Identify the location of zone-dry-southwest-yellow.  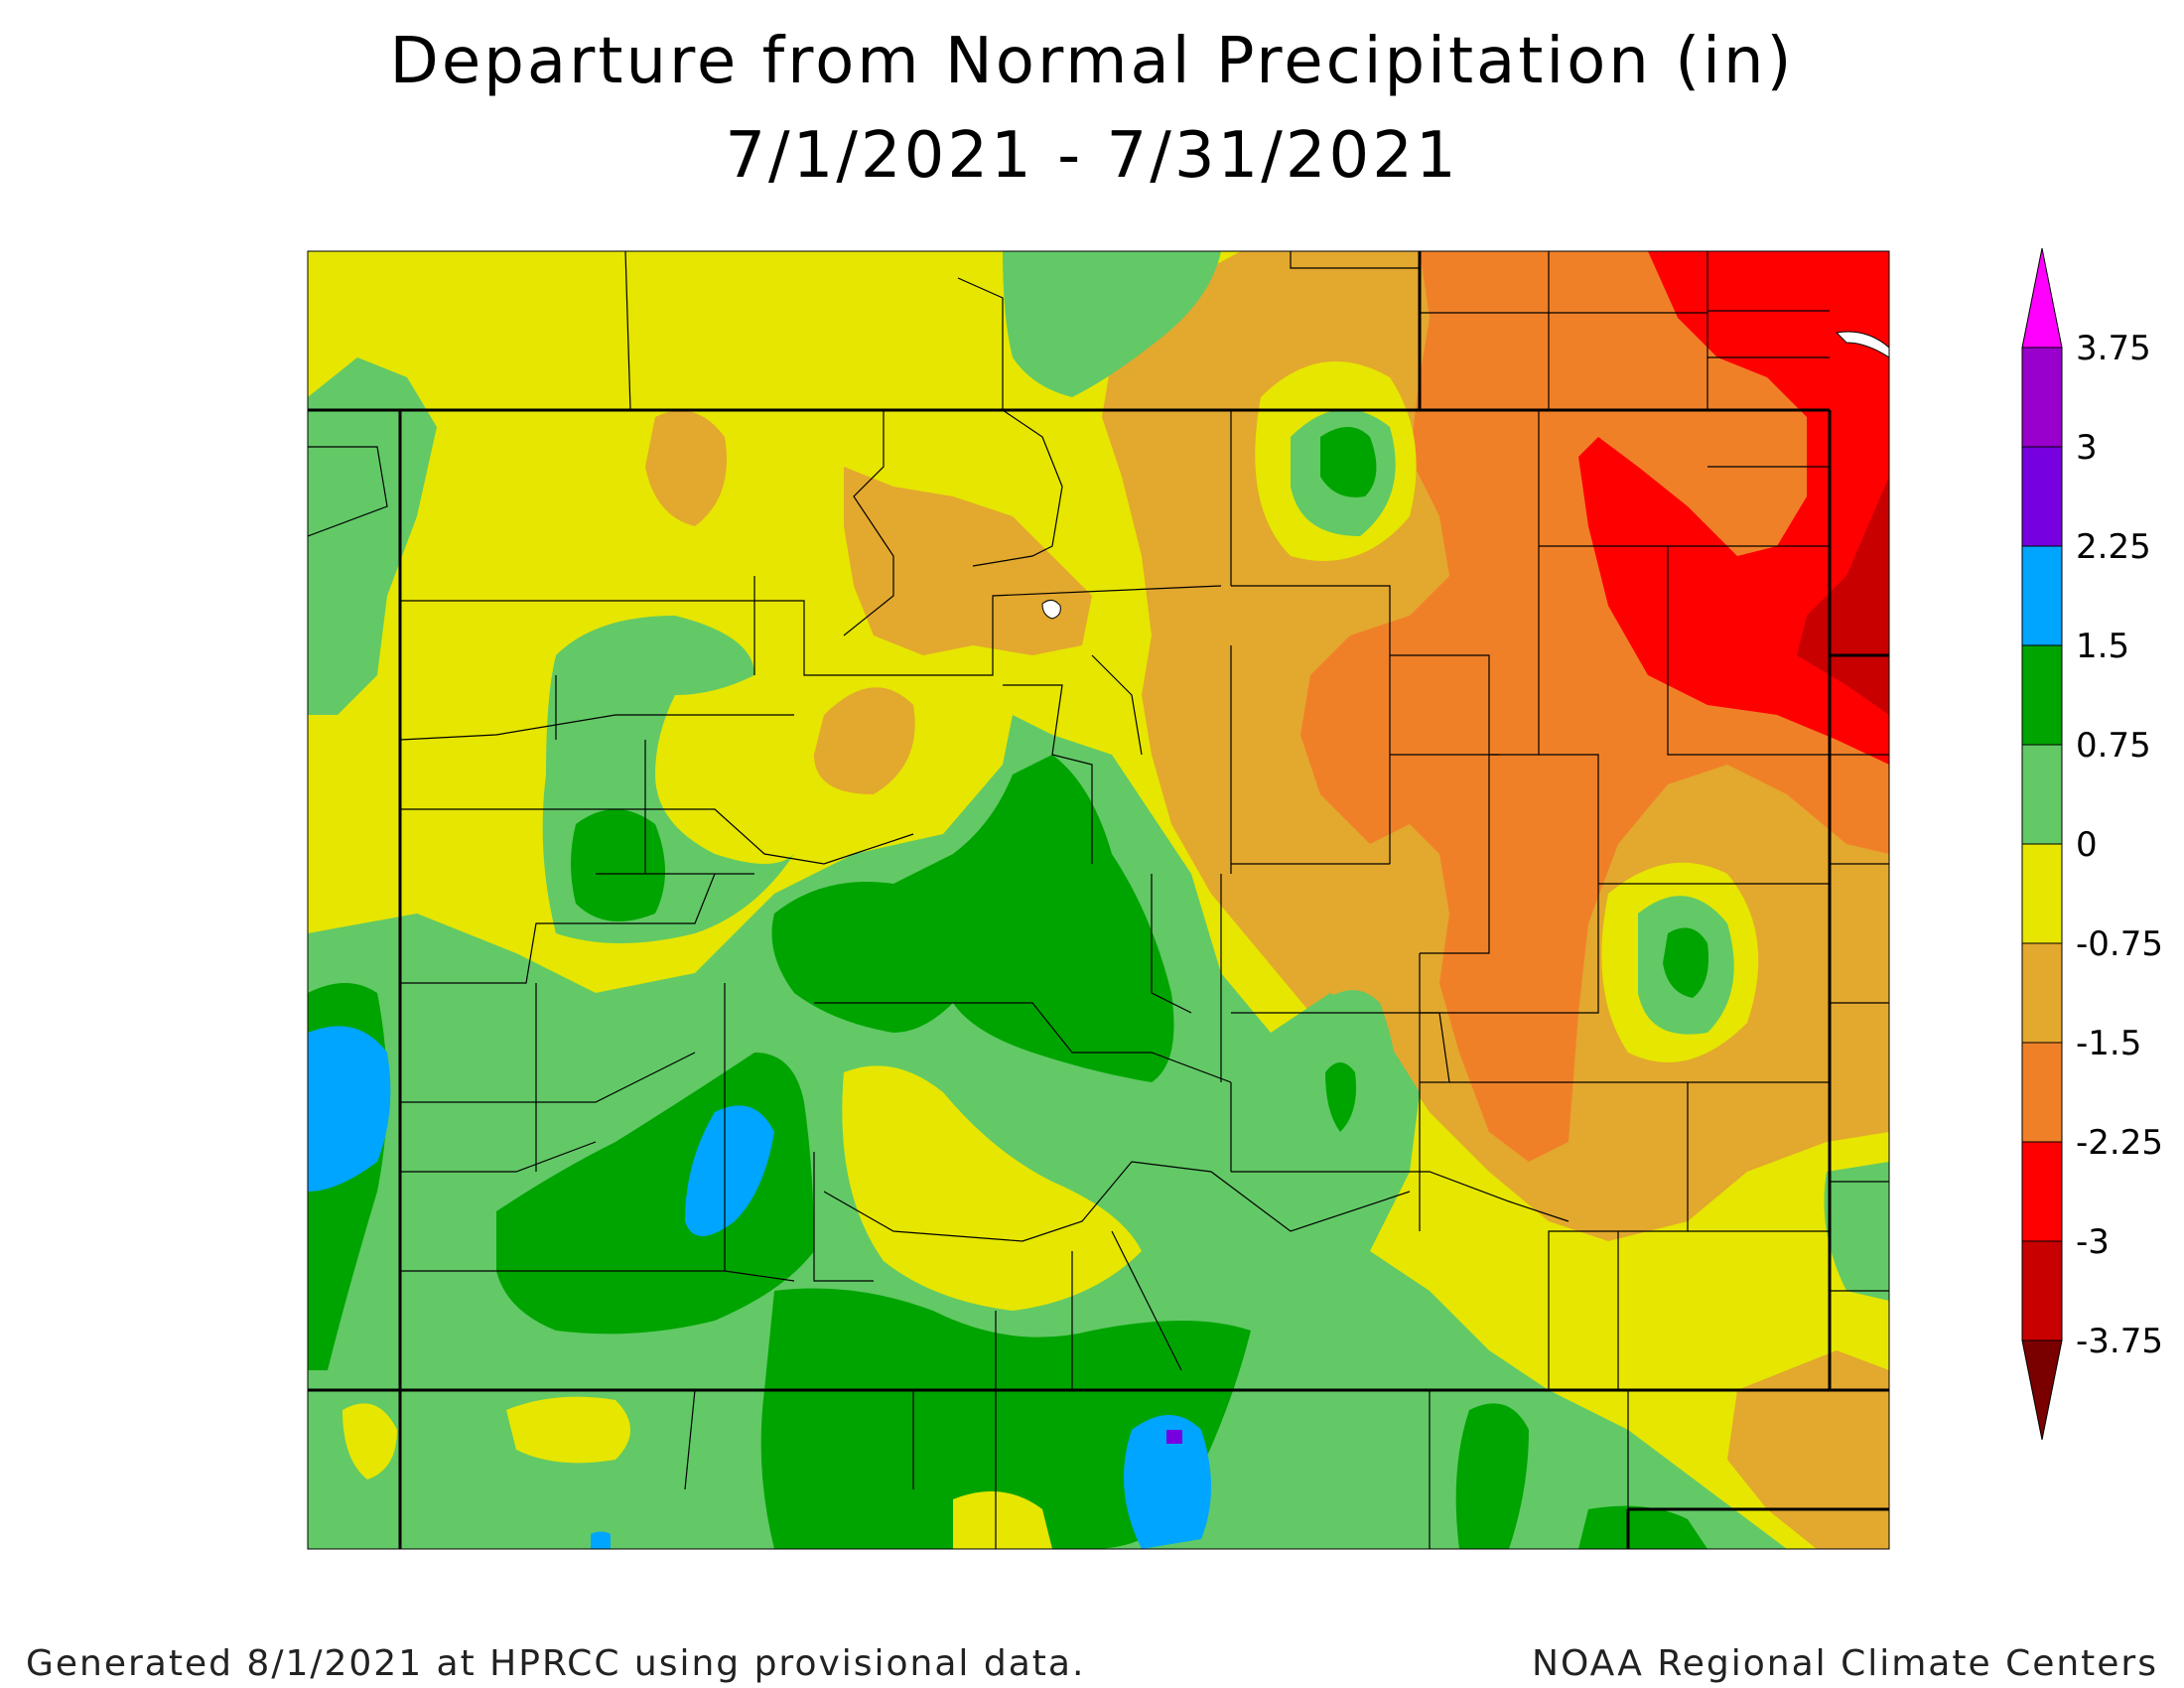
(568, 1430).